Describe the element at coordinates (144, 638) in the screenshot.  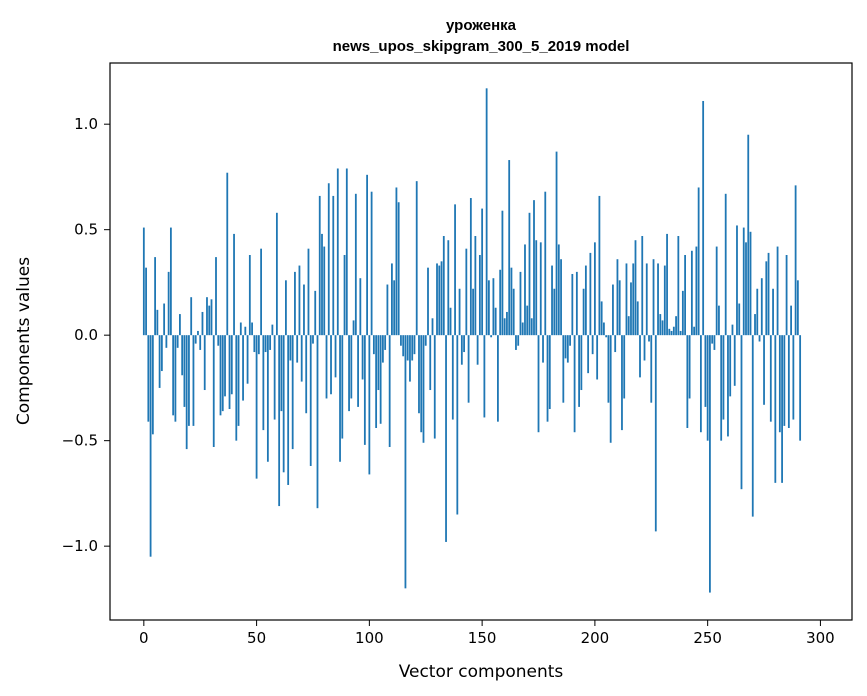
I see `x-tick-label: 0` at that location.